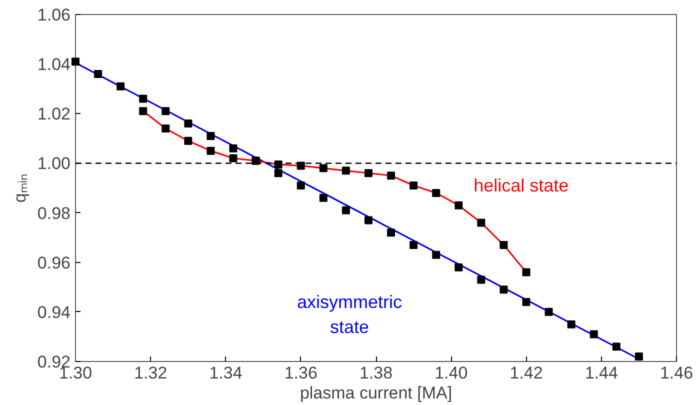 The width and height of the screenshot is (699, 405). Describe the element at coordinates (54, 262) in the screenshot. I see `y-tick-label: 0.96` at that location.